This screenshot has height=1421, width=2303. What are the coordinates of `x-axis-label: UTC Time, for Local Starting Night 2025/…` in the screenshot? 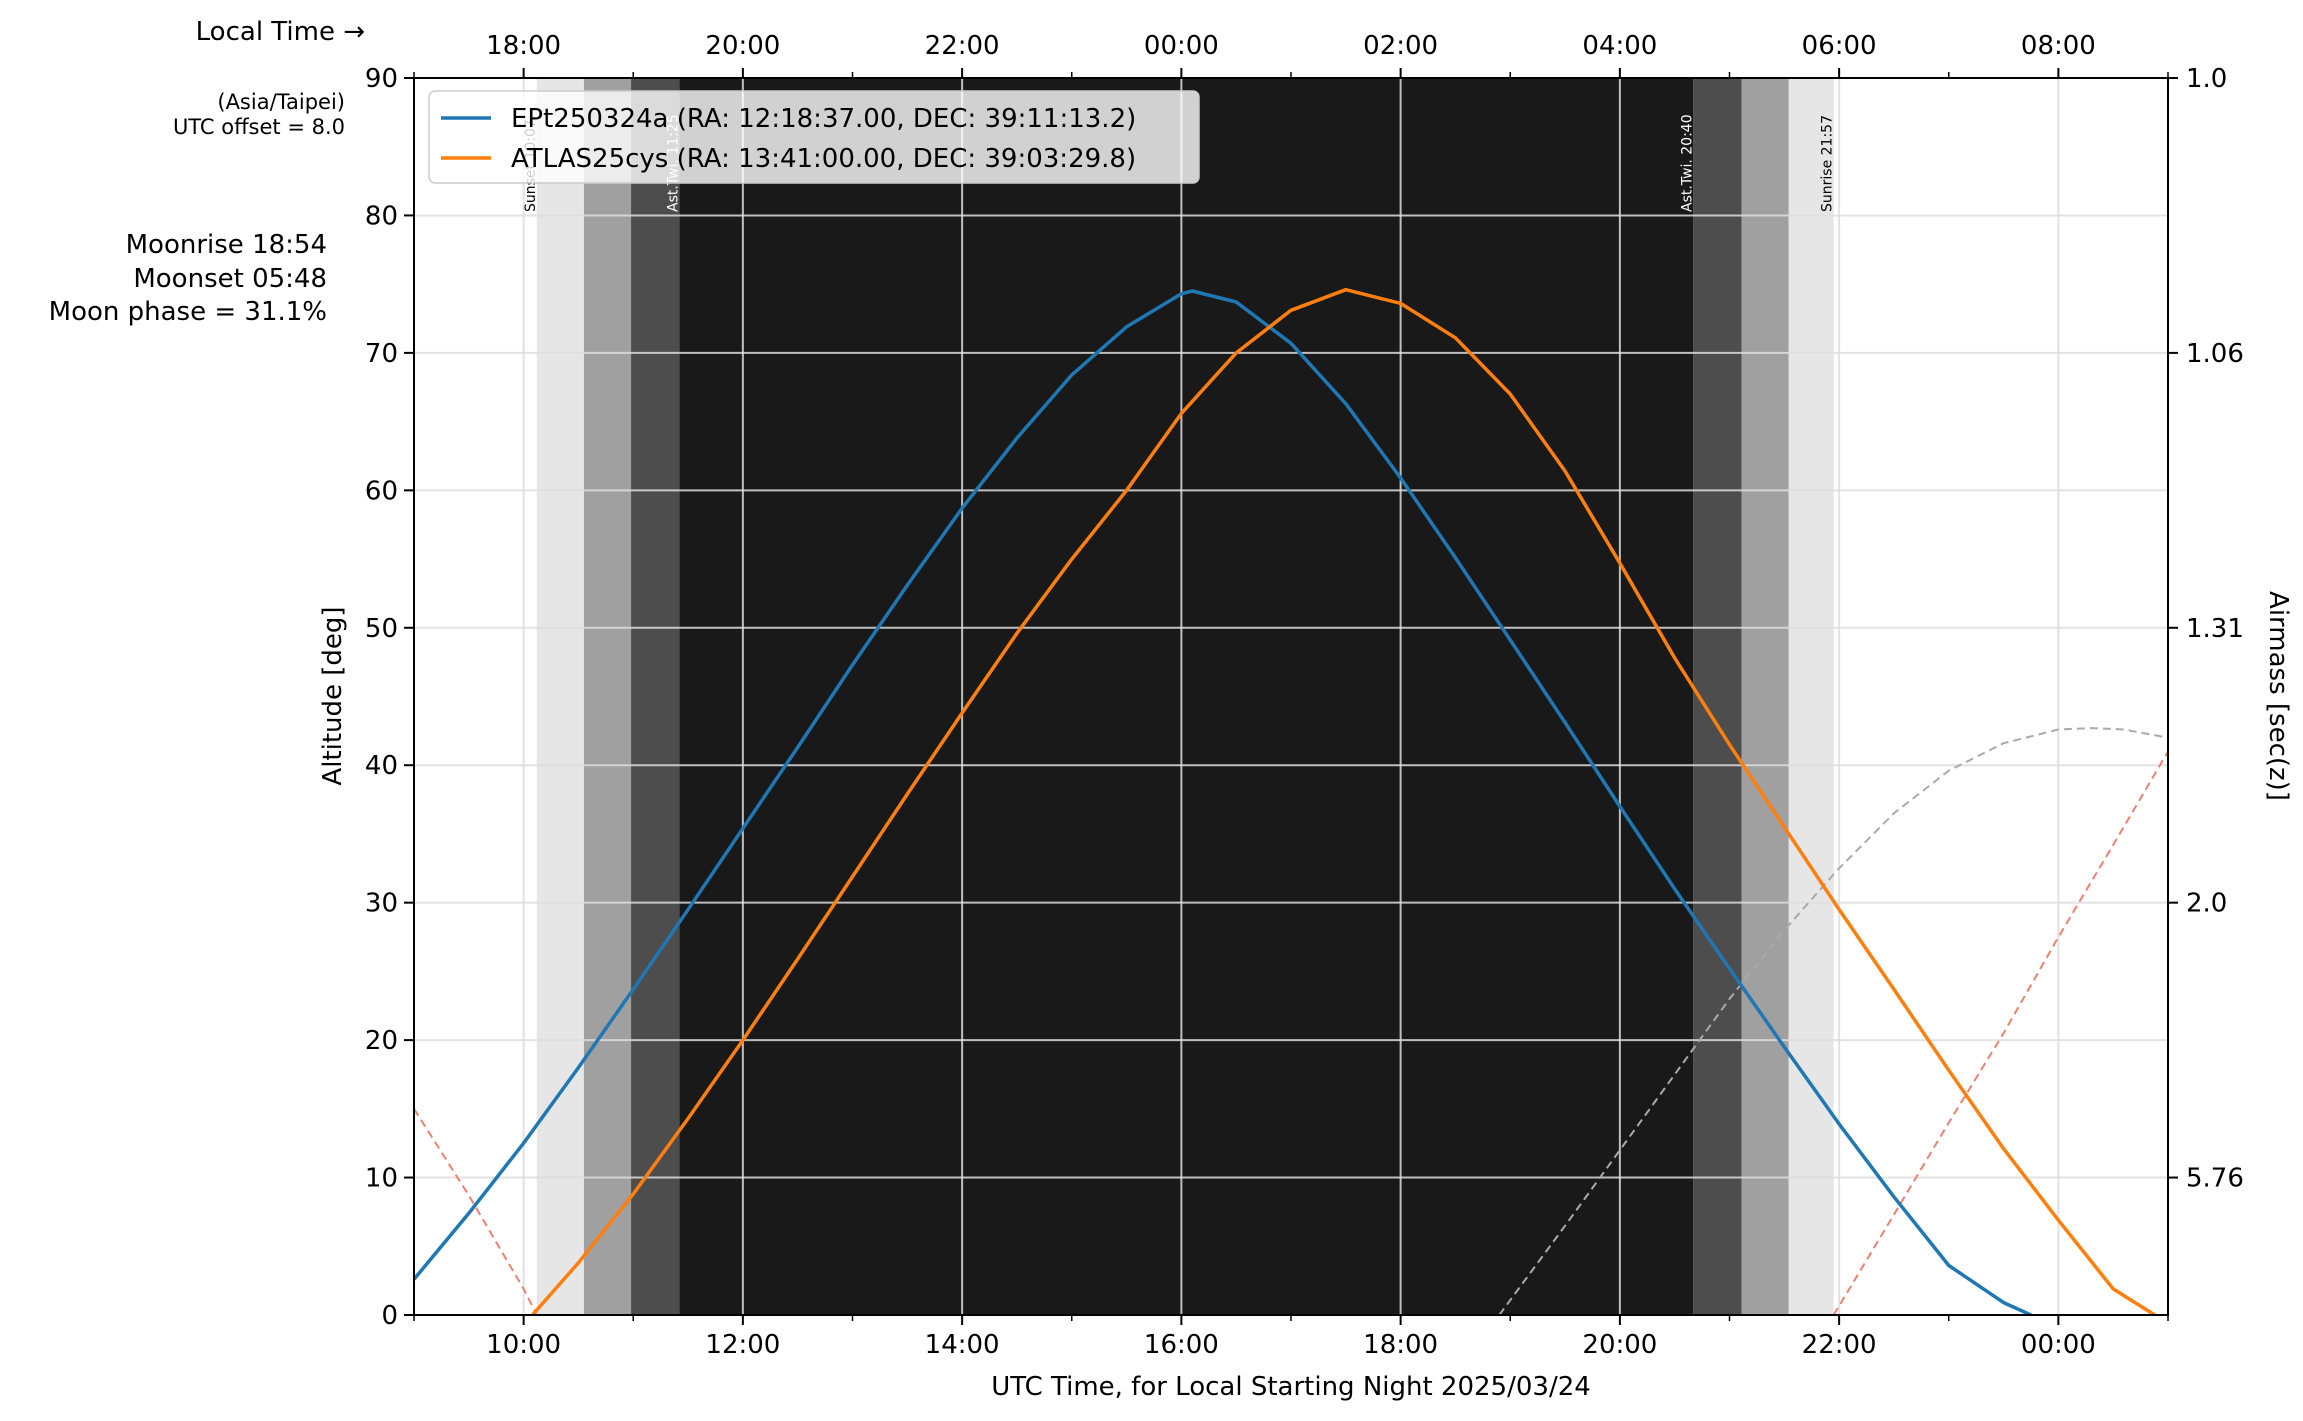 It's located at (1291, 1387).